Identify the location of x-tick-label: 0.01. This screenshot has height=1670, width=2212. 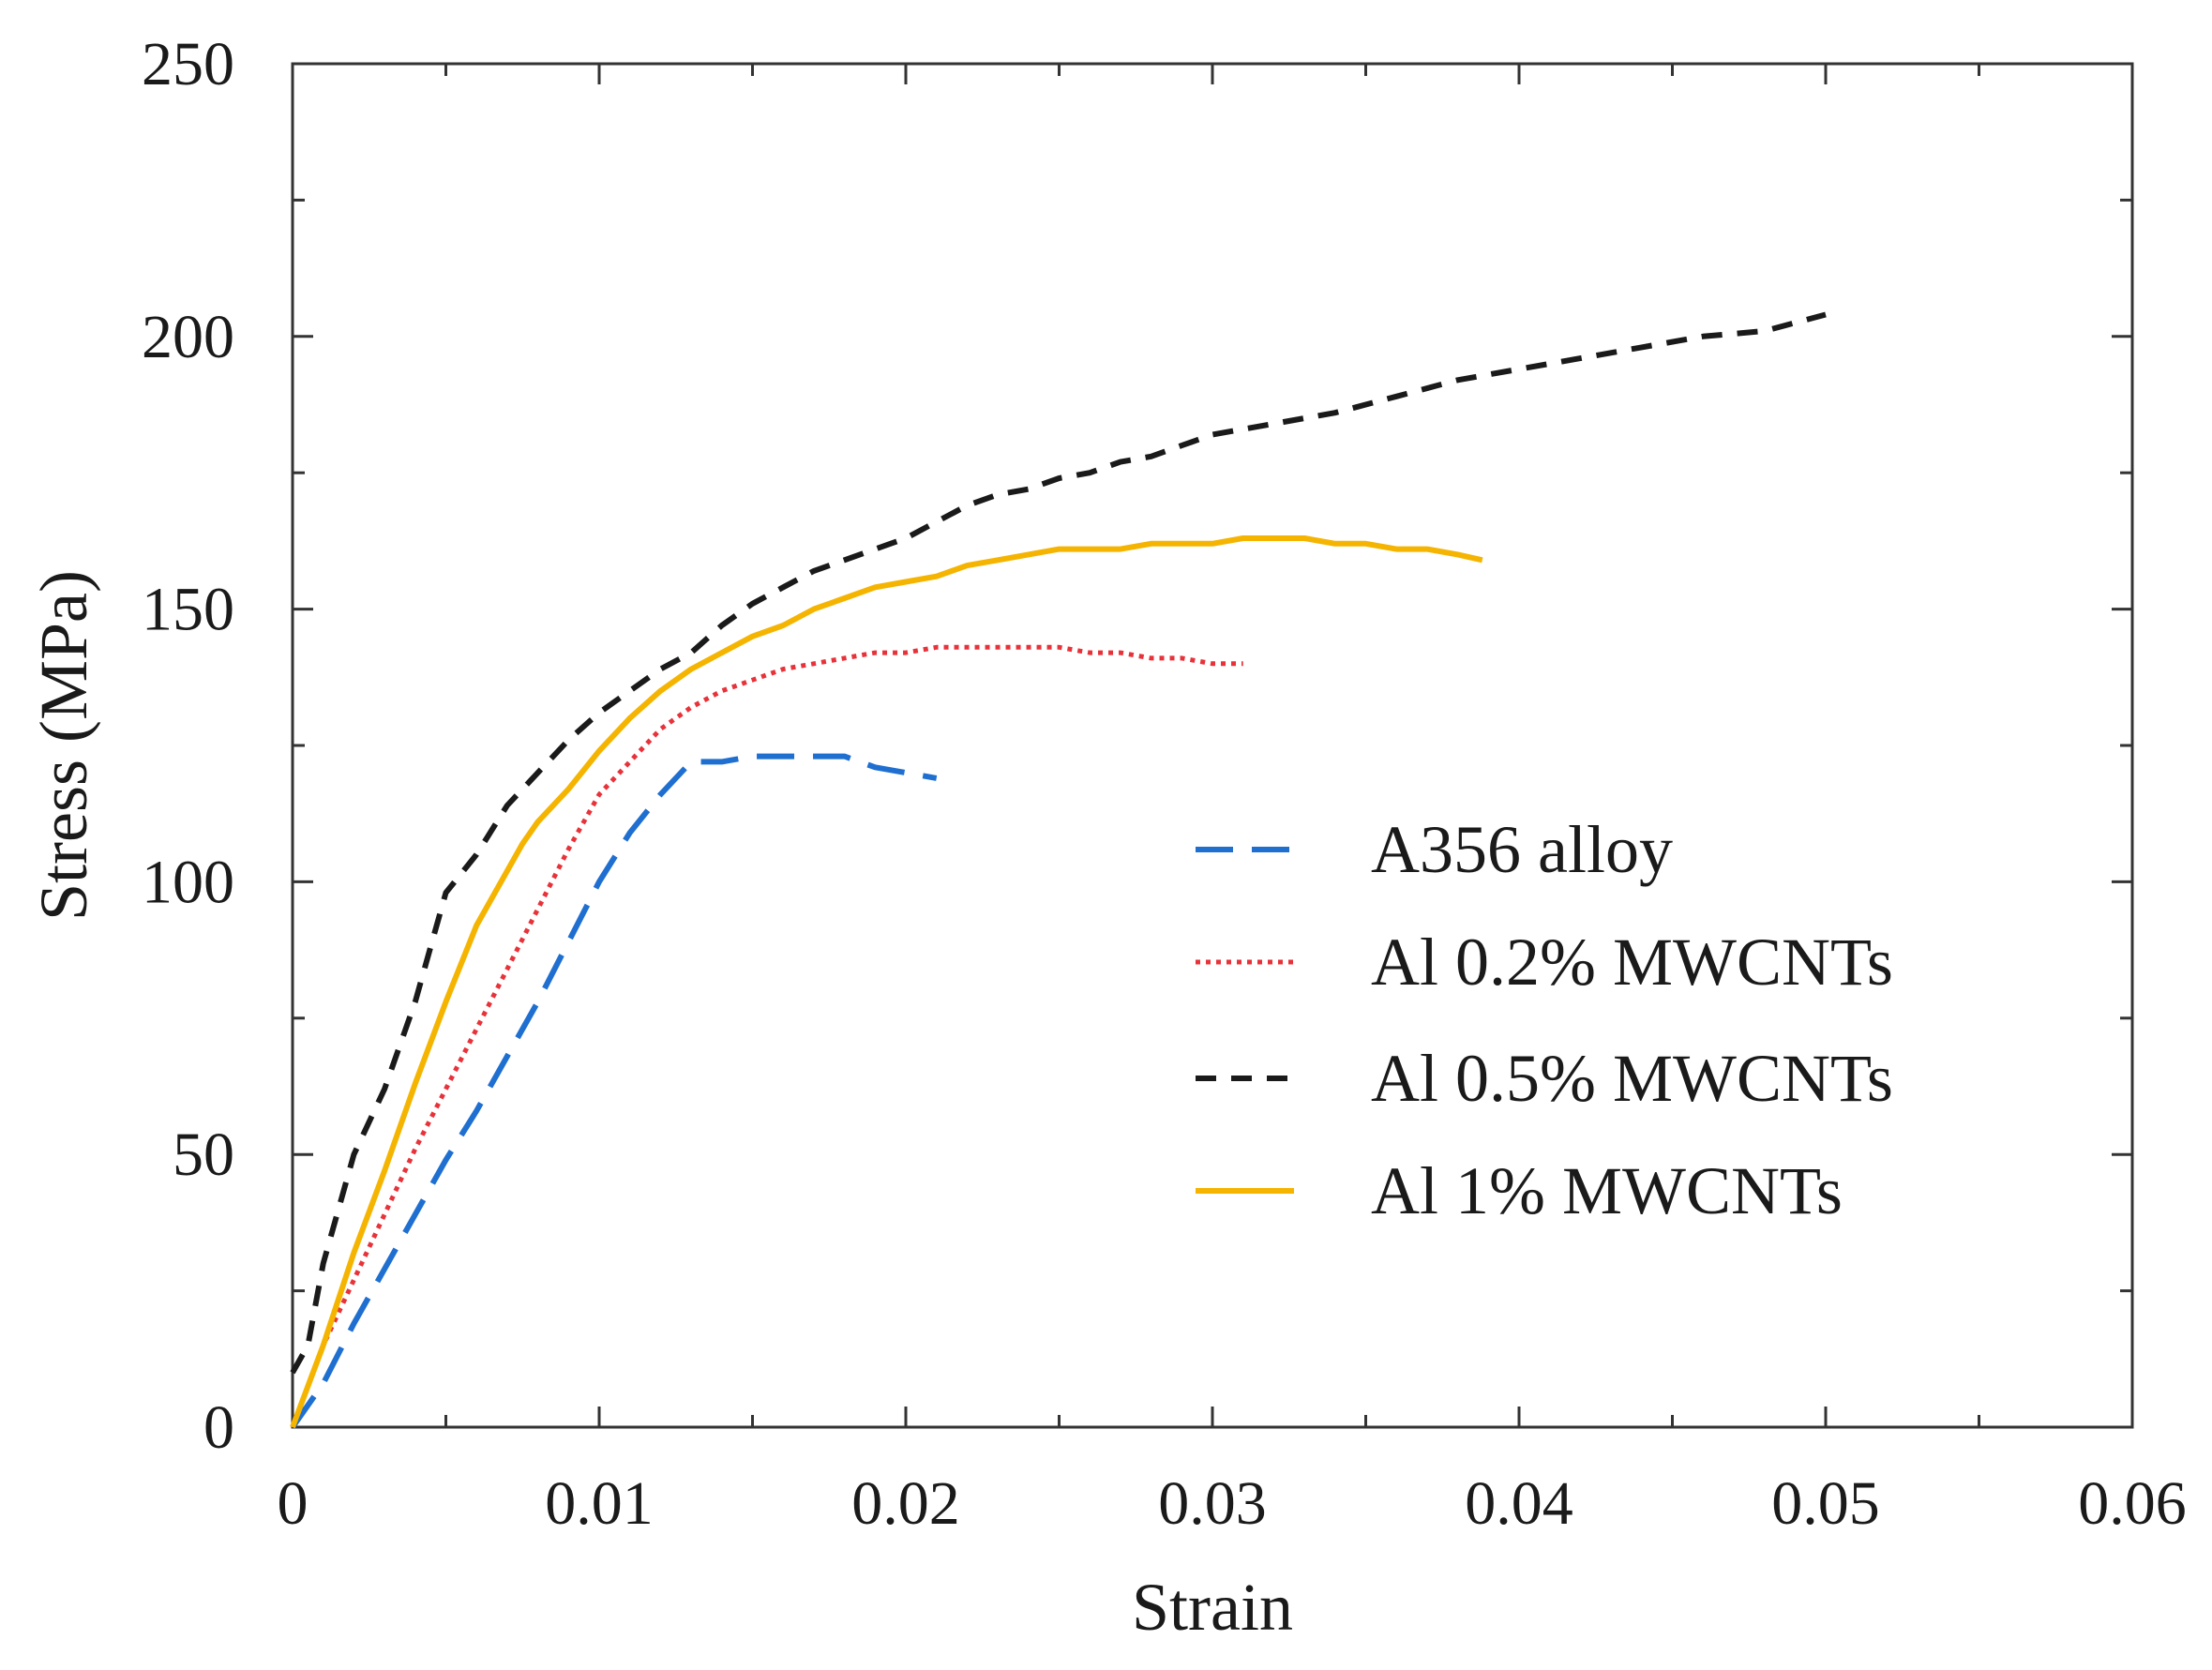
(599, 1504).